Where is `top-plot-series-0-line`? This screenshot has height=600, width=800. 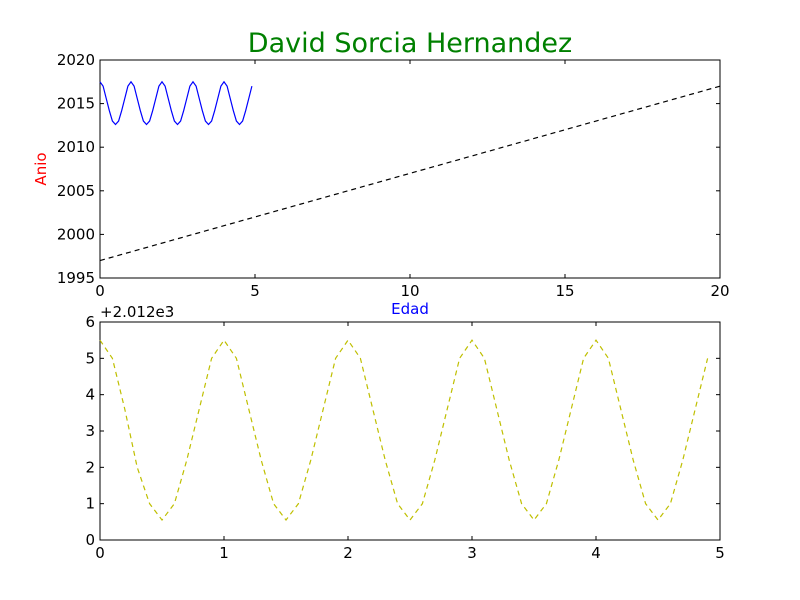 top-plot-series-0-line is located at coordinates (176, 103).